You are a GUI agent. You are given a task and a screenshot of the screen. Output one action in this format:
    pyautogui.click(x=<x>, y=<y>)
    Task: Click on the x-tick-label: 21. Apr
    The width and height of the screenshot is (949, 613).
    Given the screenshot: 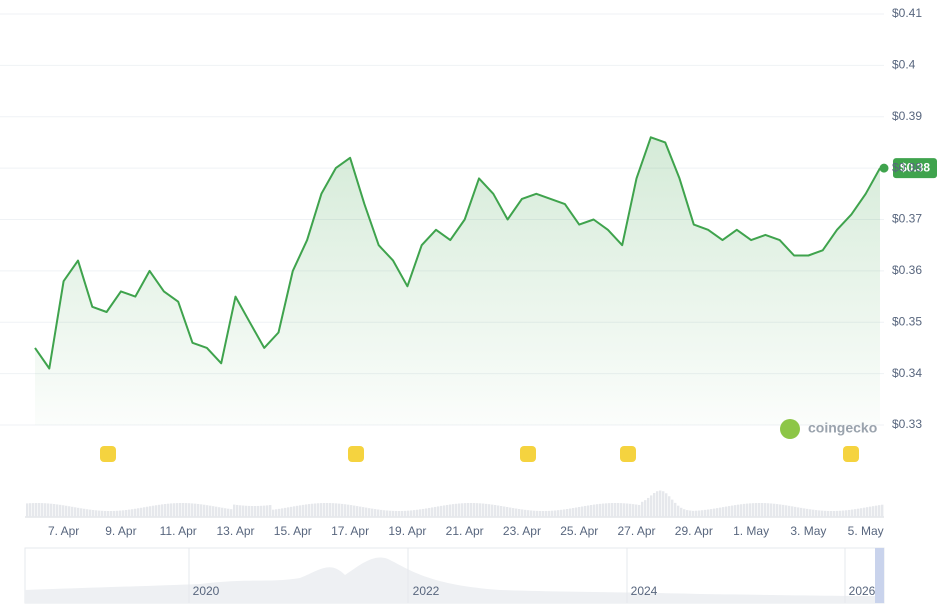 What is the action you would take?
    pyautogui.click(x=465, y=531)
    